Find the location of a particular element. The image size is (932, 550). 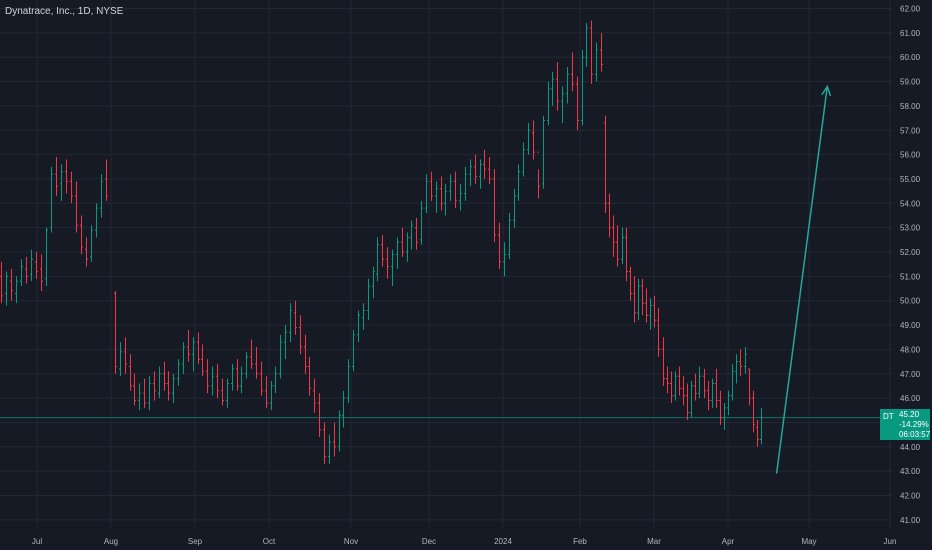

x-tick-label: Apr is located at coordinates (728, 541).